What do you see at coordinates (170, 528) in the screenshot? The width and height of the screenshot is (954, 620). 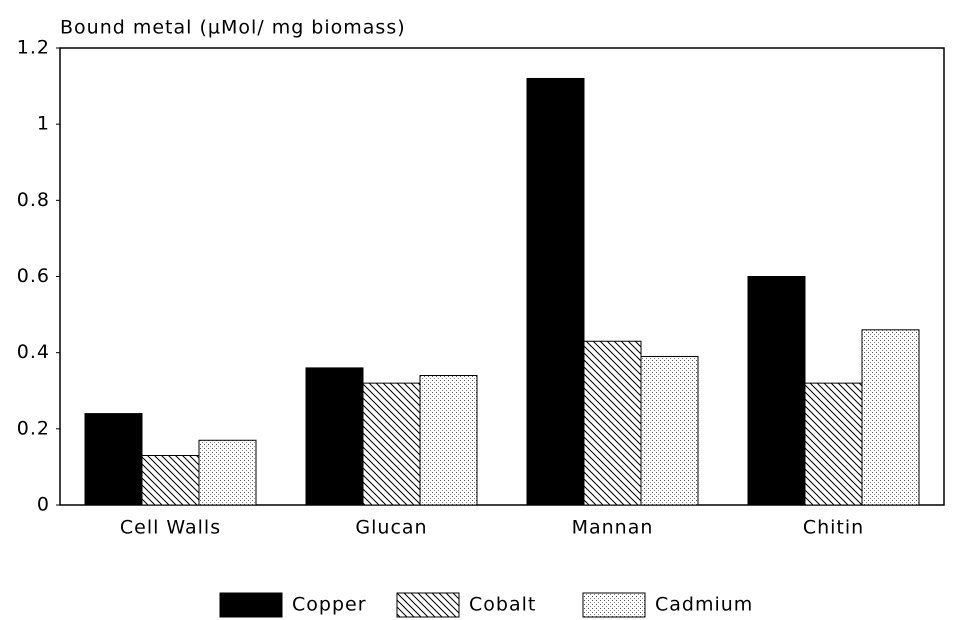 I see `x-tick-label: Cell Walls` at bounding box center [170, 528].